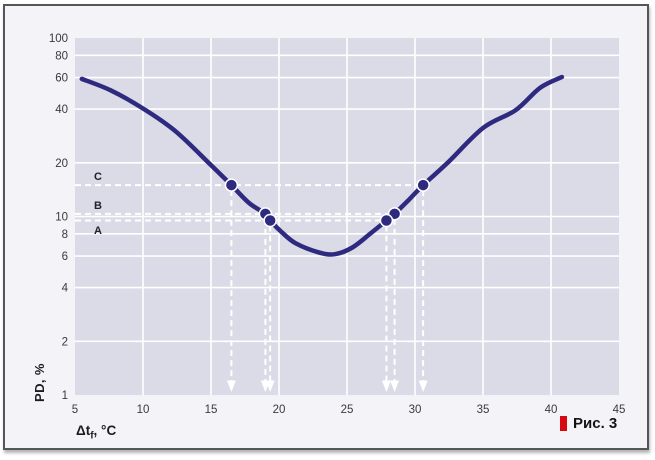 The width and height of the screenshot is (655, 460). Describe the element at coordinates (105, 430) in the screenshot. I see `x-axis-title-unit: , °C` at that location.